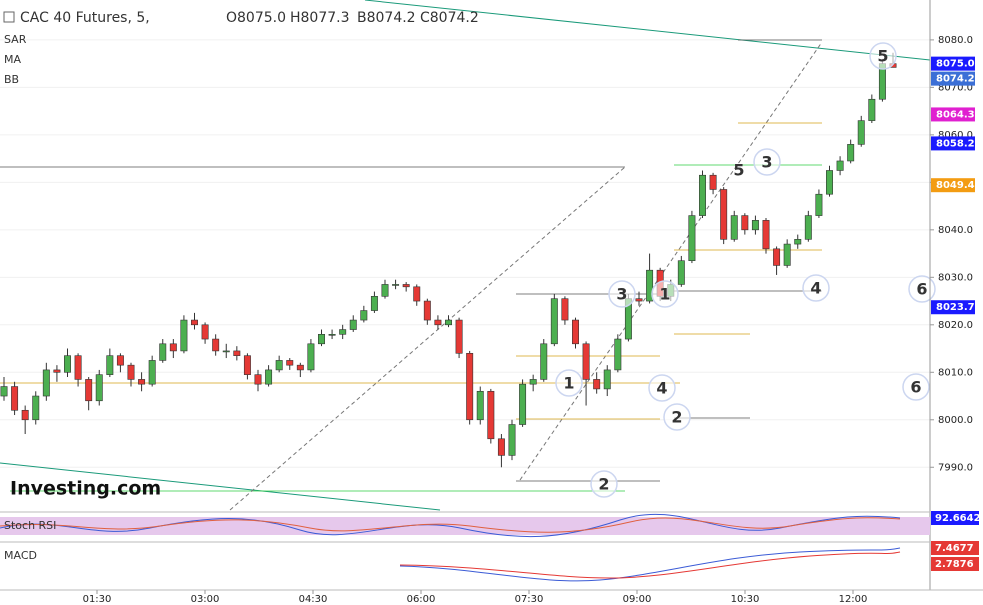 This screenshot has height=605, width=983. What do you see at coordinates (421, 599) in the screenshot?
I see `x-tick-label: 06:00` at bounding box center [421, 599].